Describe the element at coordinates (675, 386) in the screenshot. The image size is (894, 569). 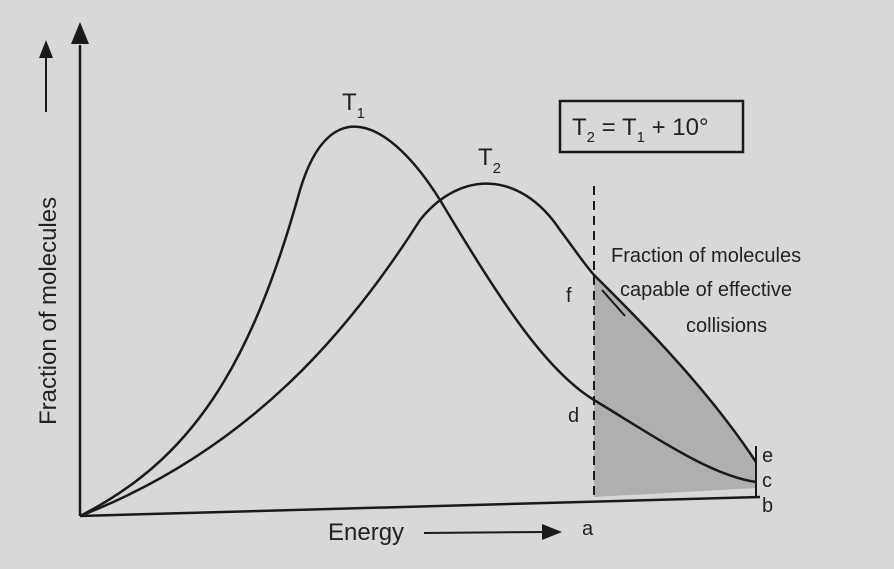
I see `shaded-effective-region` at that location.